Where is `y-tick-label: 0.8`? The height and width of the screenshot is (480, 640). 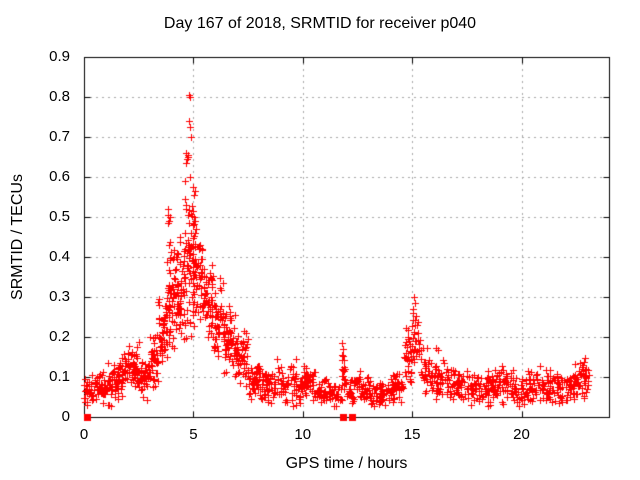 y-tick-label: 0.8 is located at coordinates (59, 96).